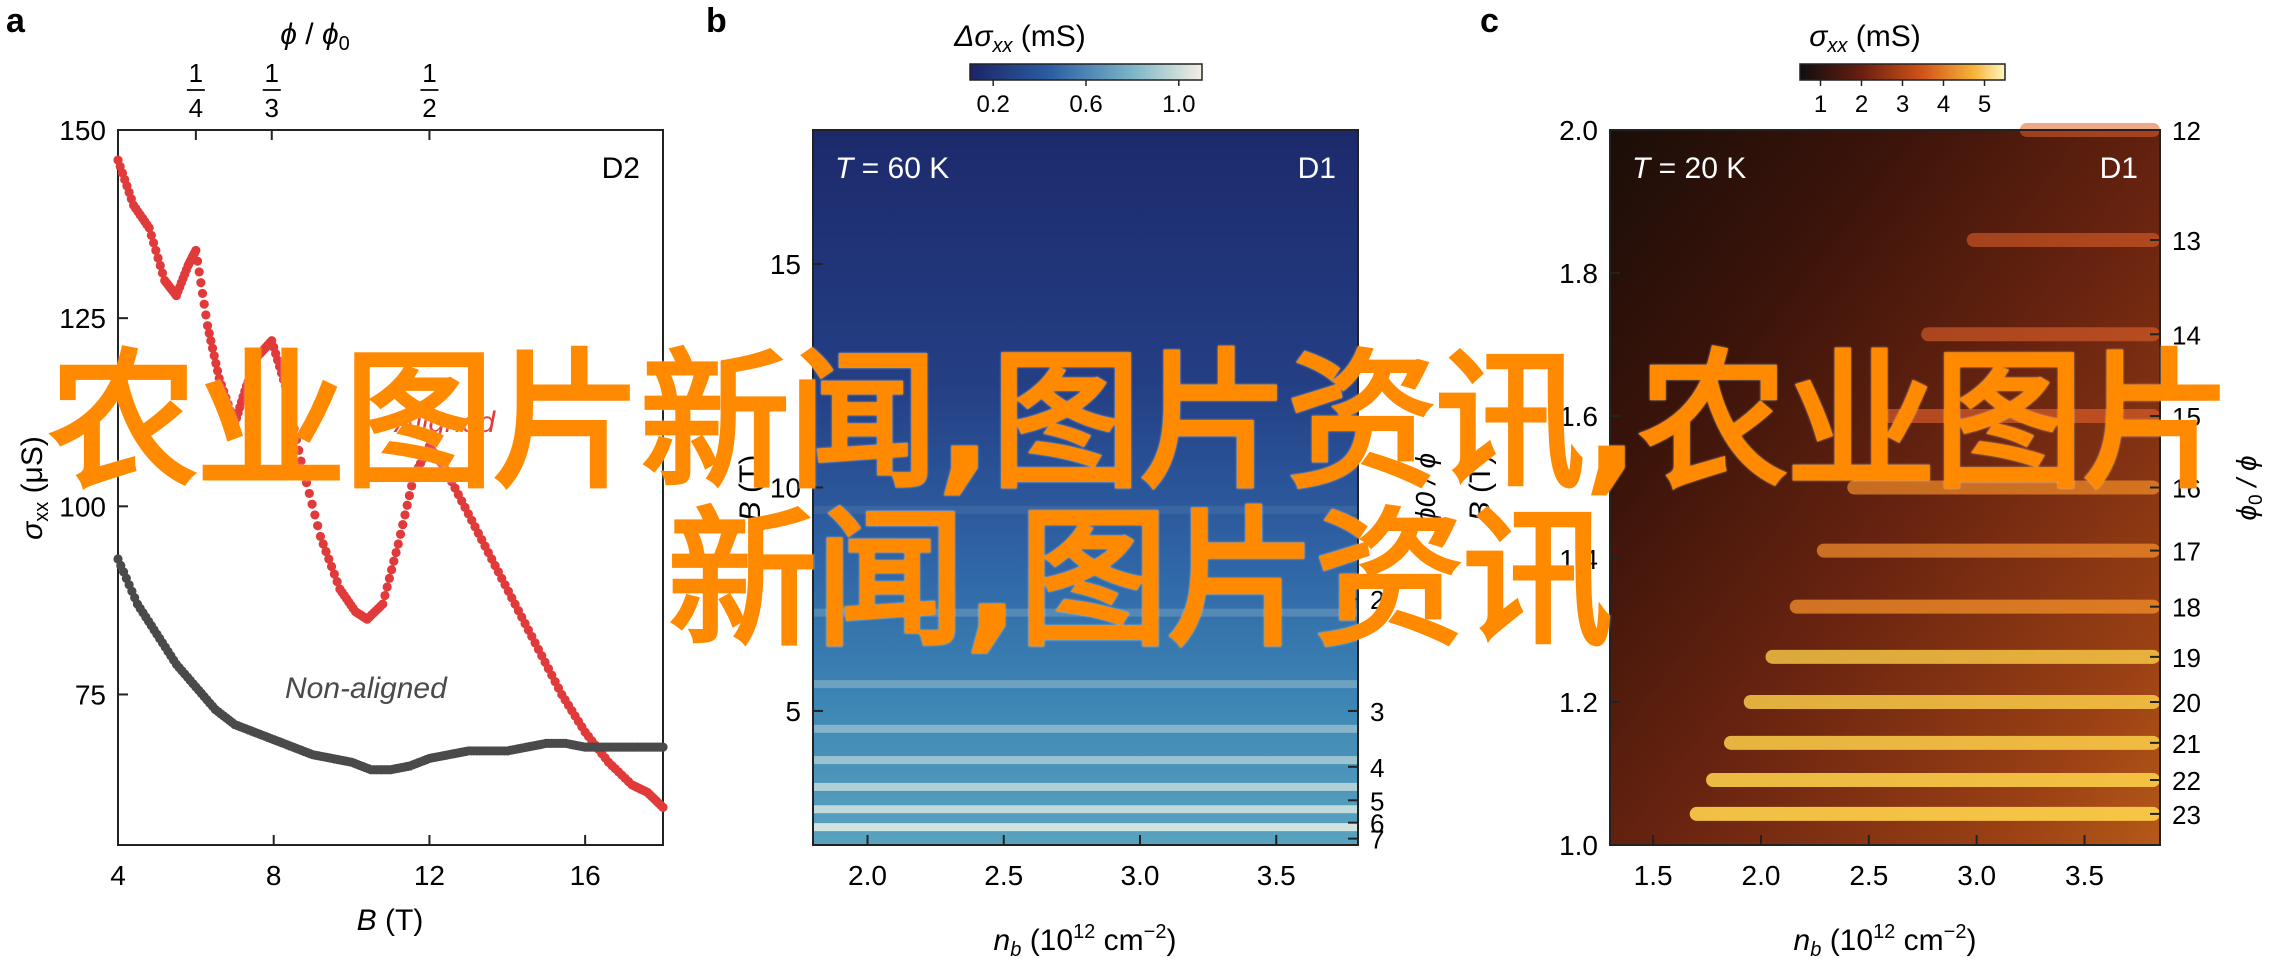  Describe the element at coordinates (1578, 845) in the screenshot. I see `y-tick-label: 1.0` at that location.